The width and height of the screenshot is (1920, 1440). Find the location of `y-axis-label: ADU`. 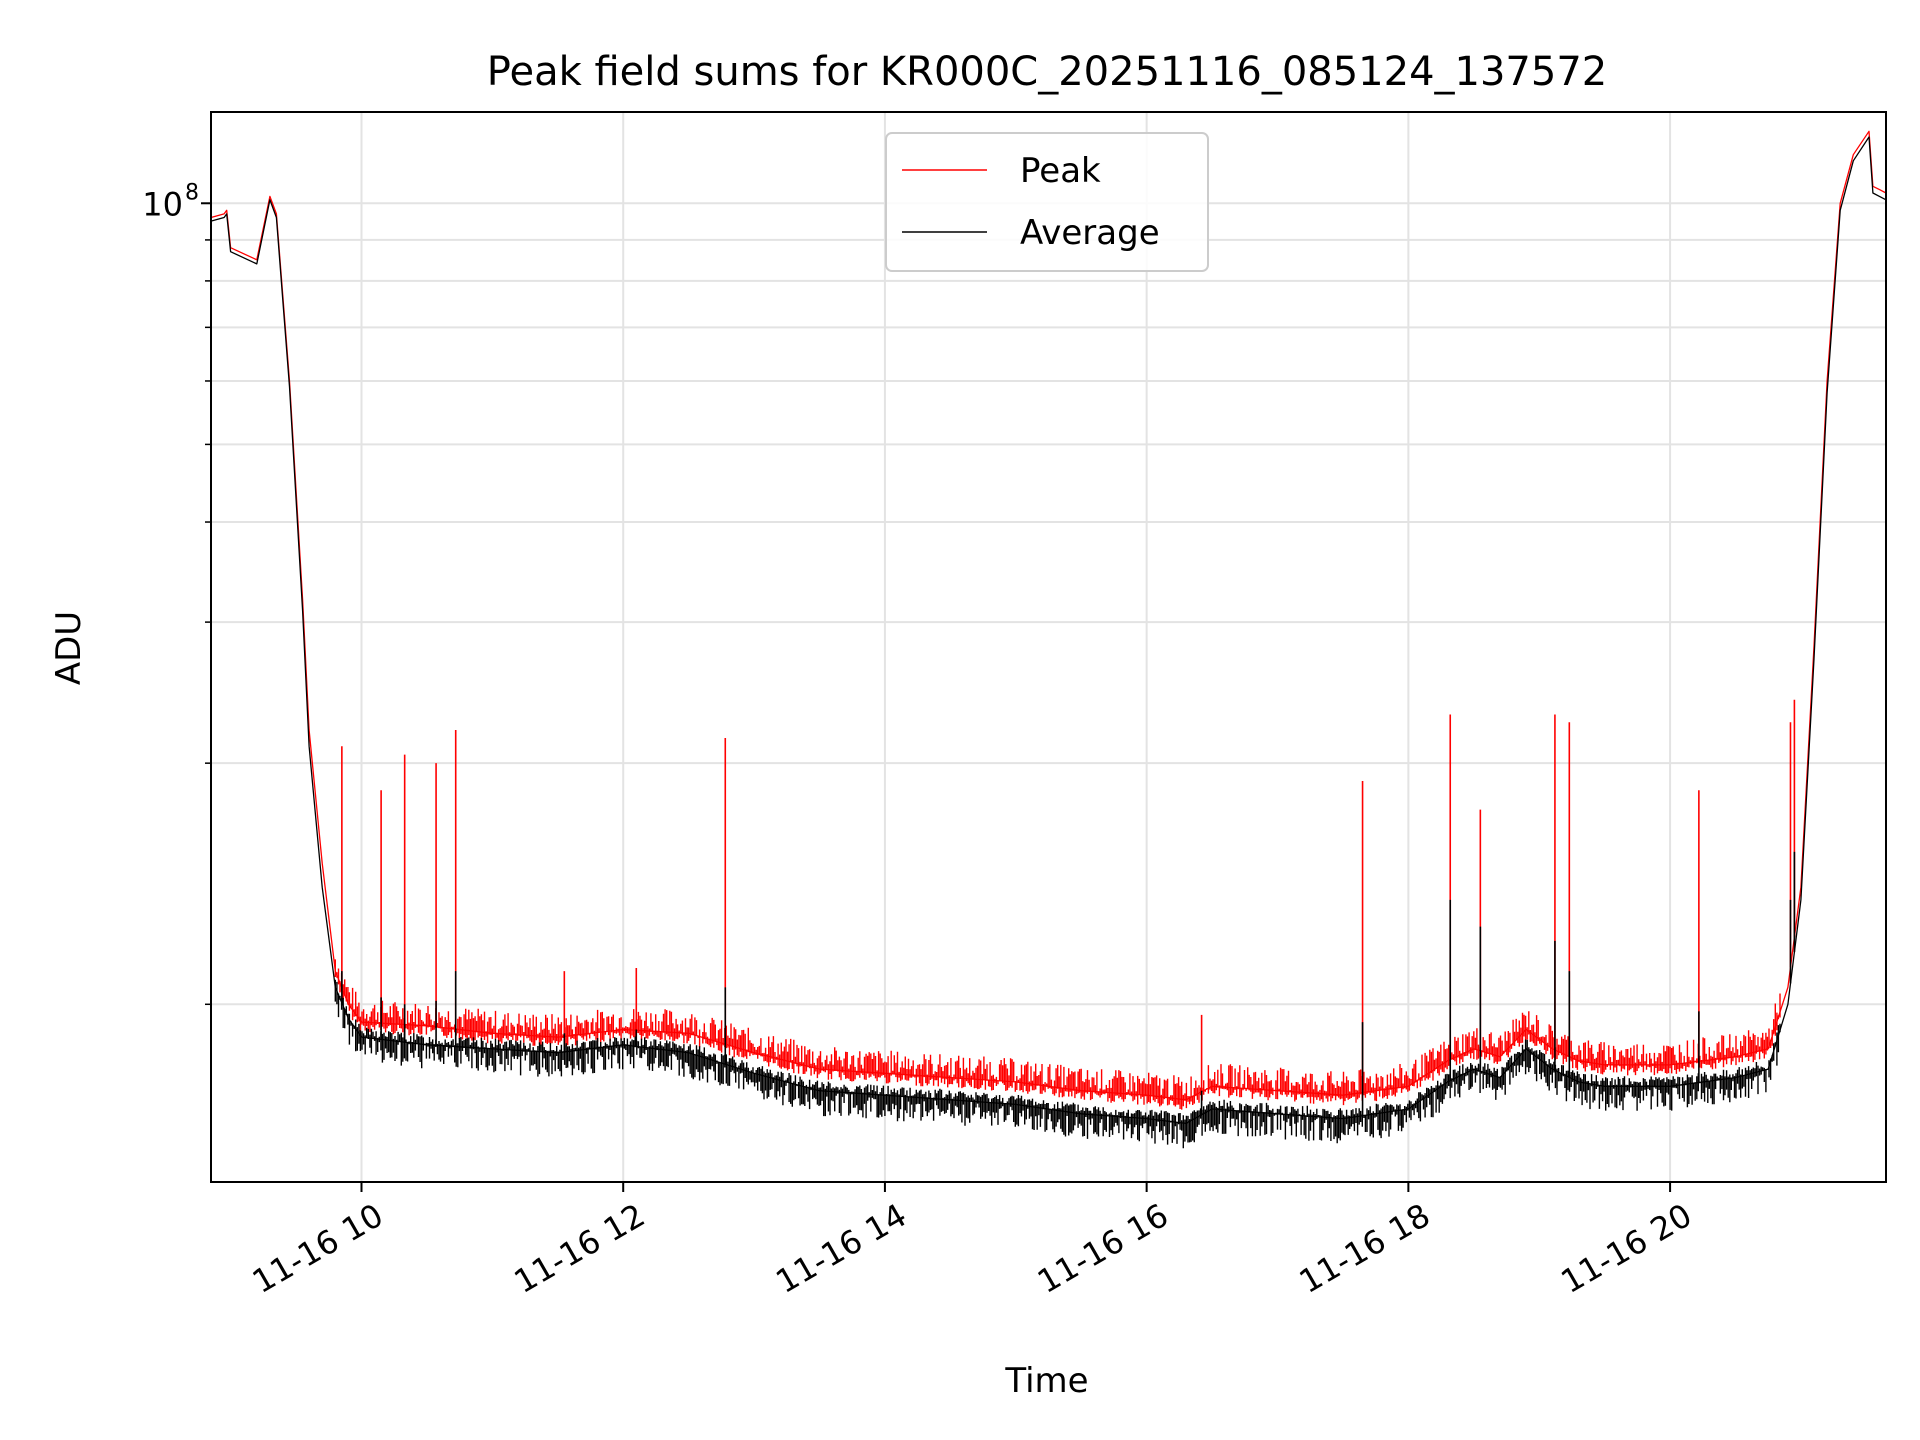

y-axis-label: ADU is located at coordinates (69, 648).